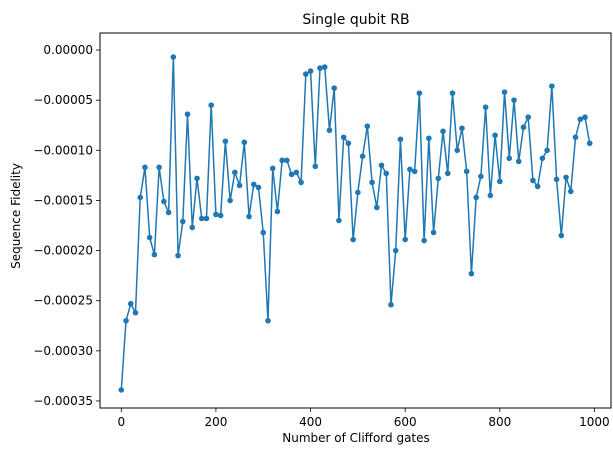 The height and width of the screenshot is (455, 613). What do you see at coordinates (16, 216) in the screenshot?
I see `y-axis-label: Sequence Fidelity` at bounding box center [16, 216].